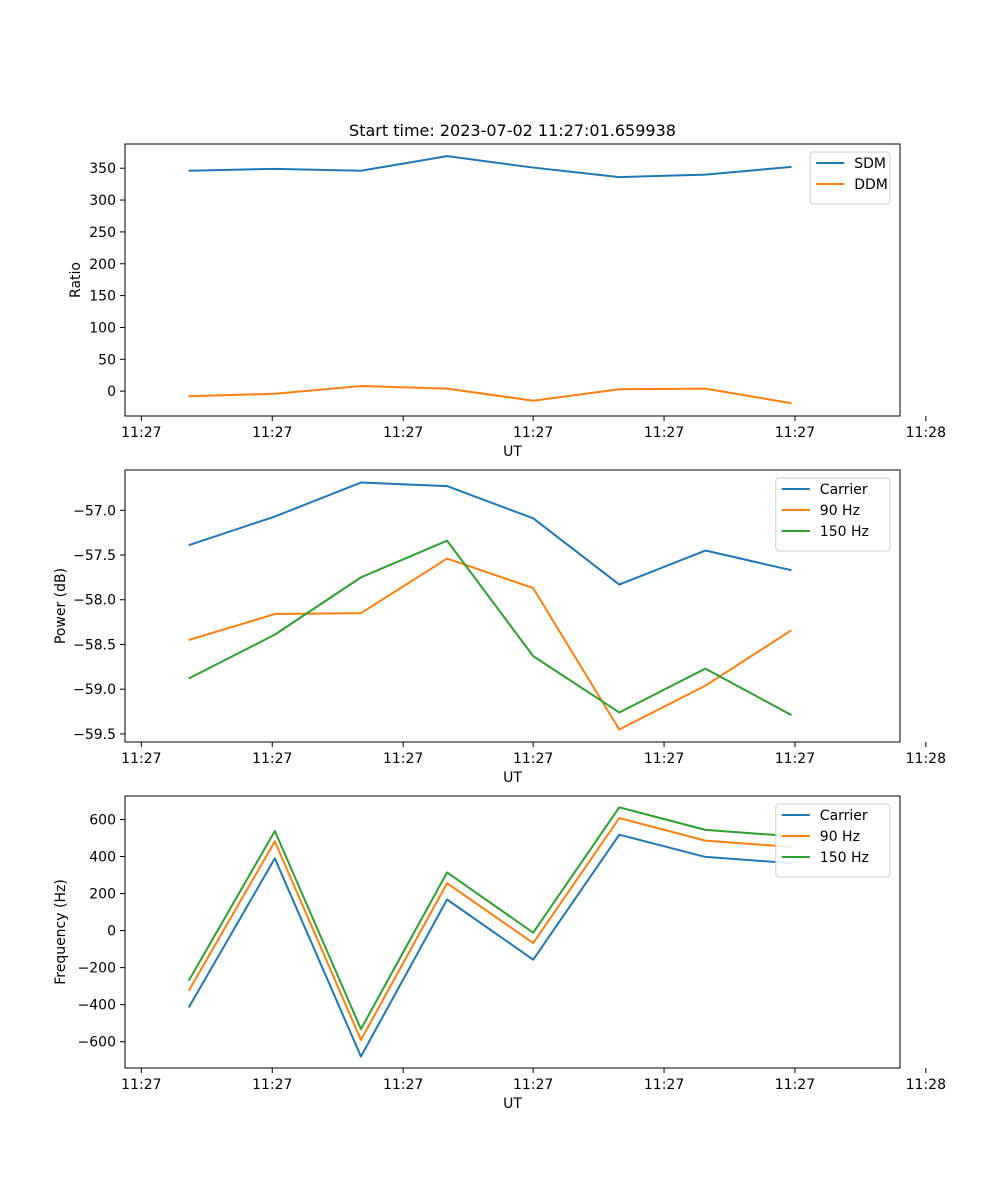  I want to click on legend-entry: DDM, so click(871, 185).